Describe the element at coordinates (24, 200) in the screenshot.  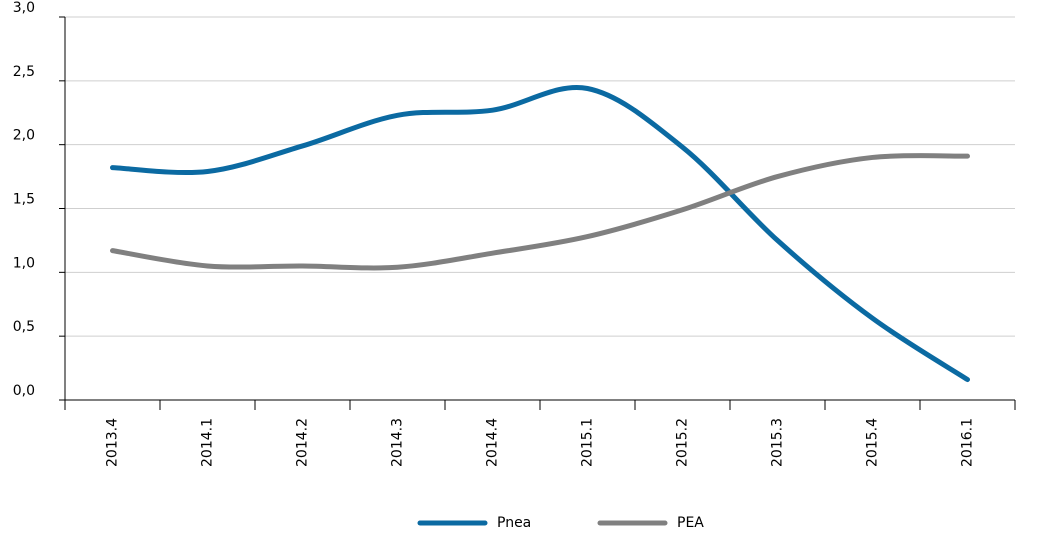
I see `y-tick-label: 1,5` at that location.